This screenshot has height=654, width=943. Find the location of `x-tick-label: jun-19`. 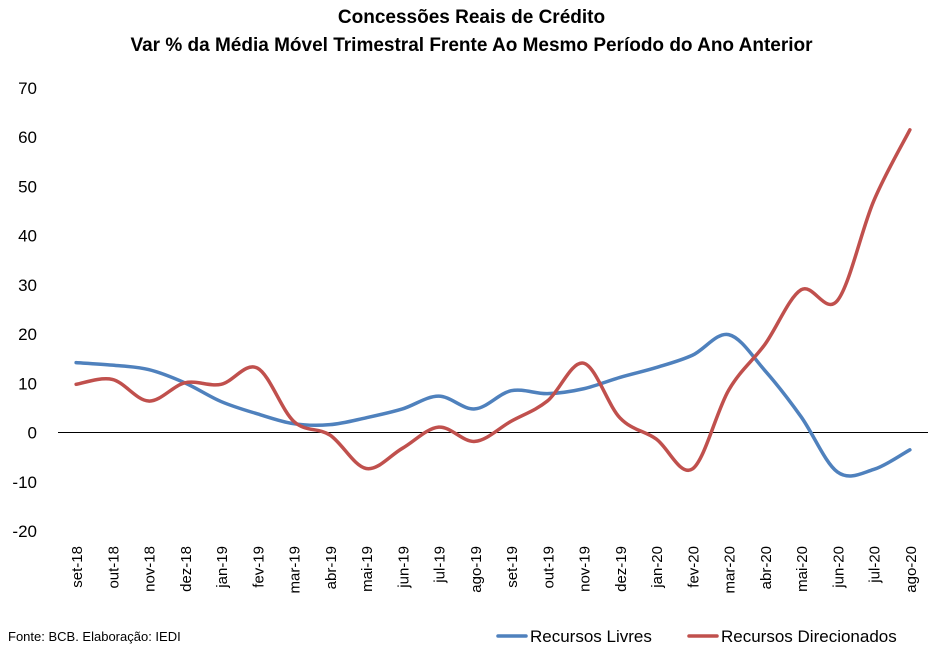

x-tick-label: jun-19 is located at coordinates (403, 567).